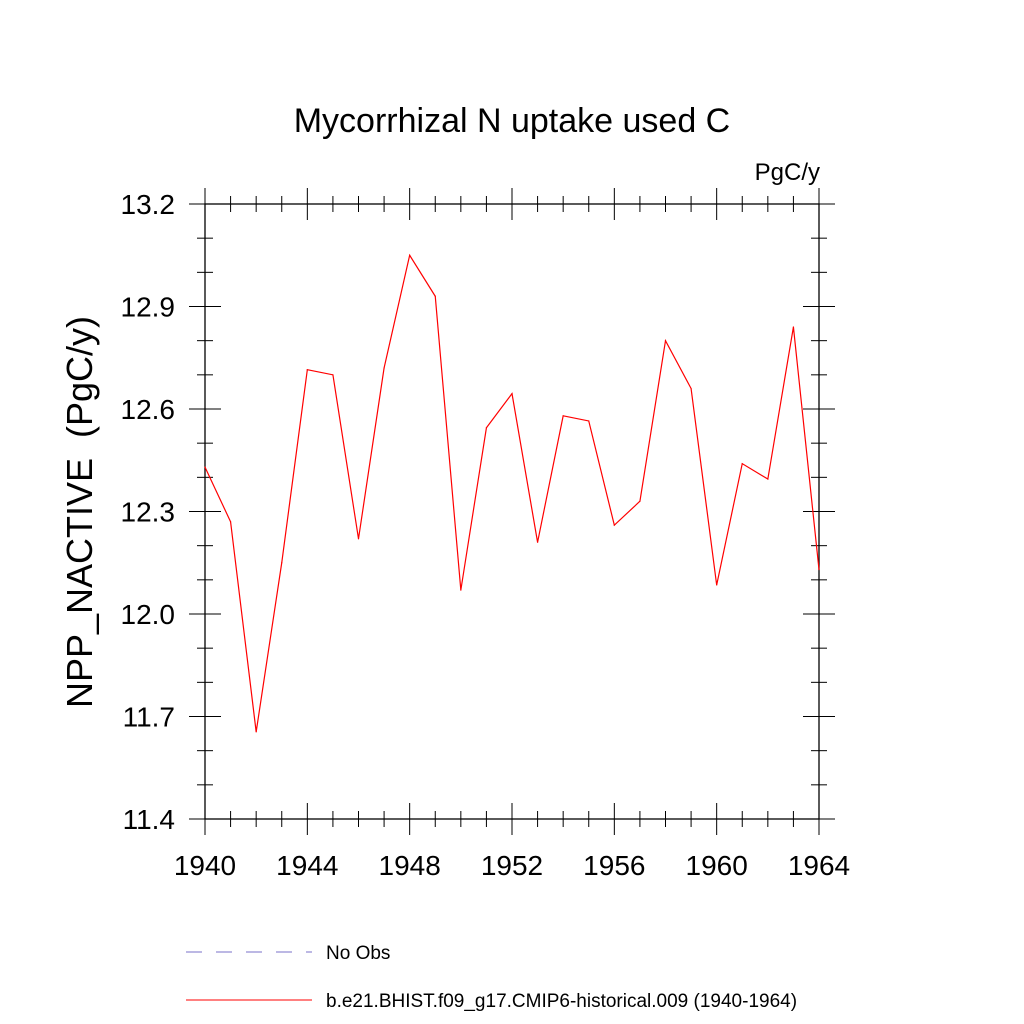 This screenshot has height=1024, width=1024. I want to click on legend-label: No Obs, so click(358, 953).